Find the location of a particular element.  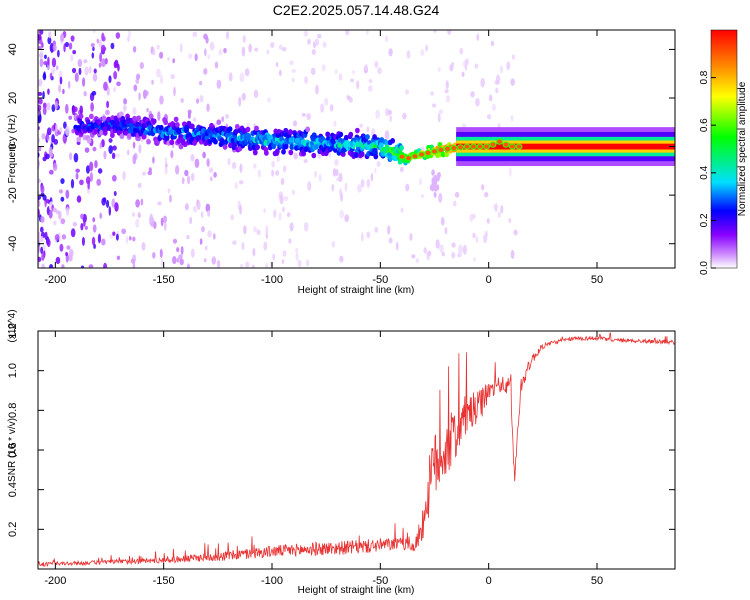

snr-y-label: SNR (10 * v/v) is located at coordinates (12, 450).